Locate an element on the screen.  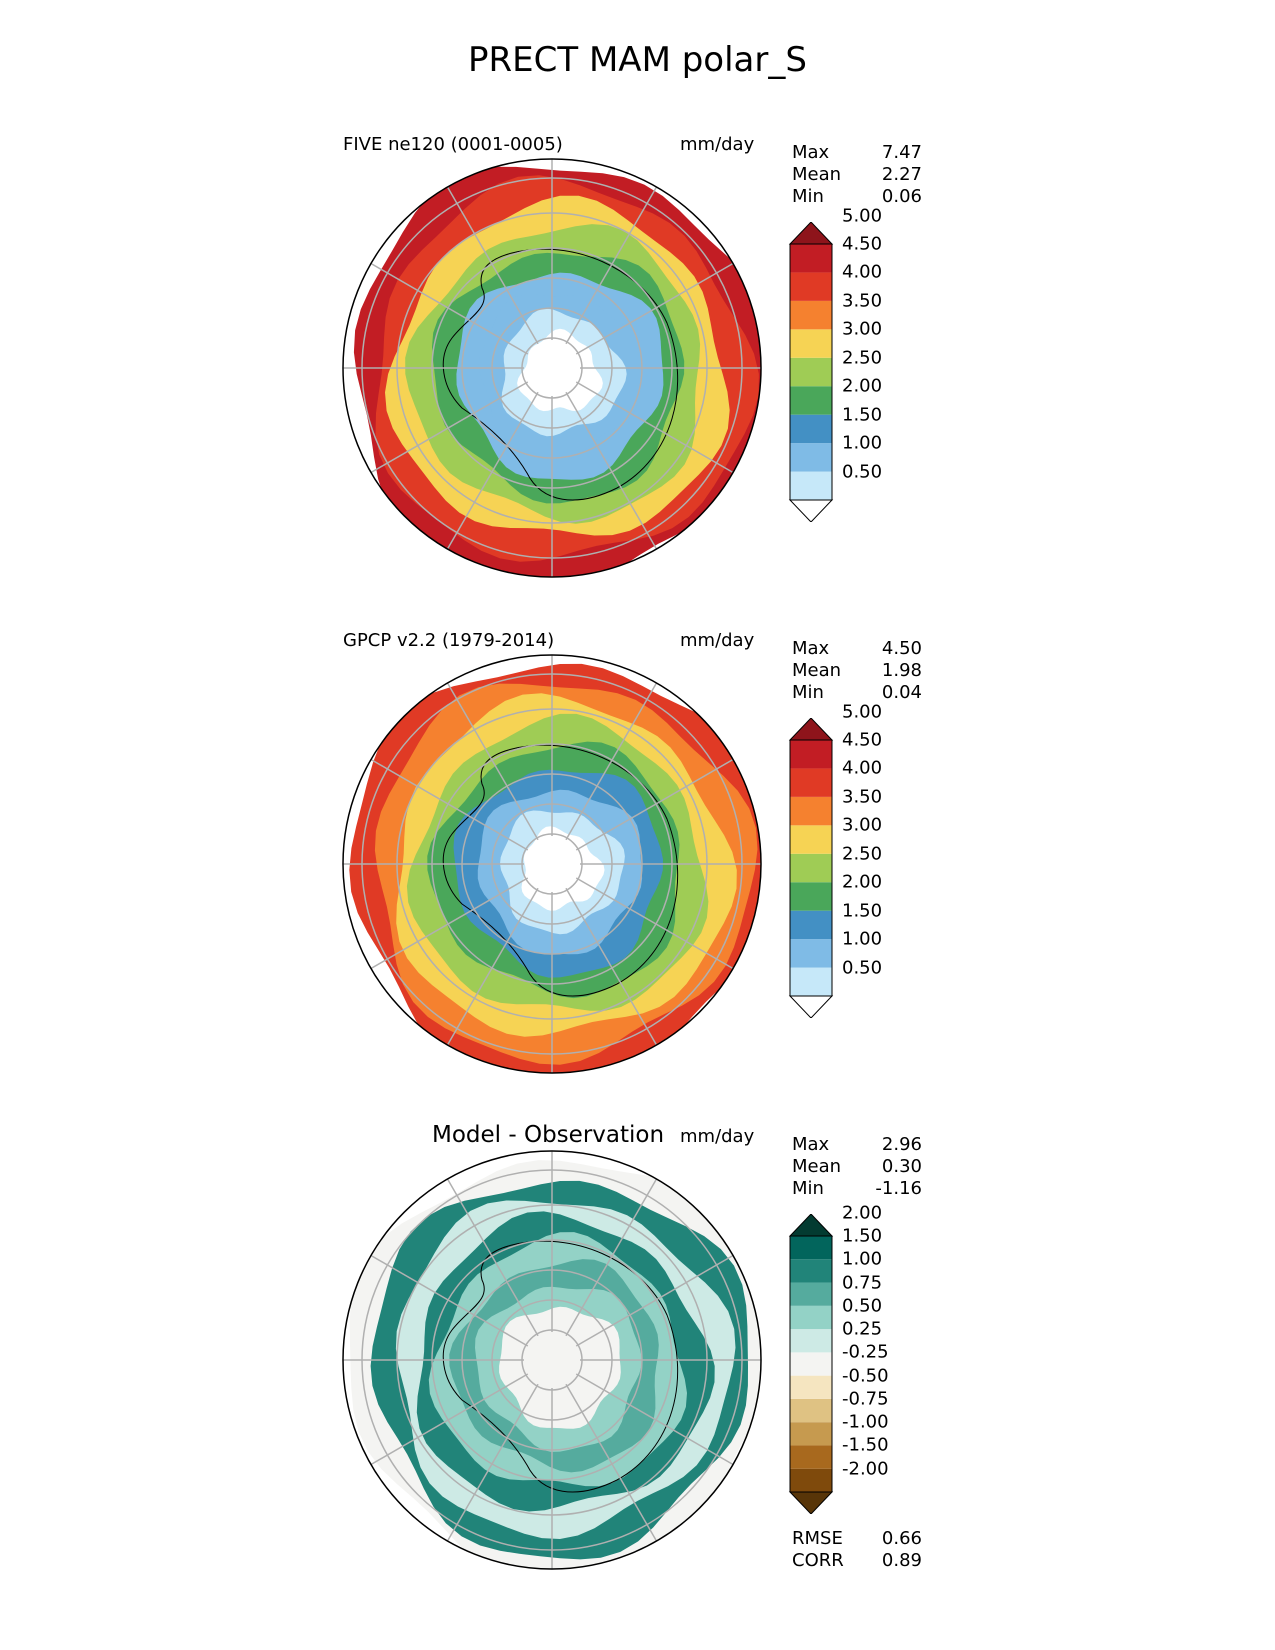
corr-value: 0.89 is located at coordinates (901, 1560).